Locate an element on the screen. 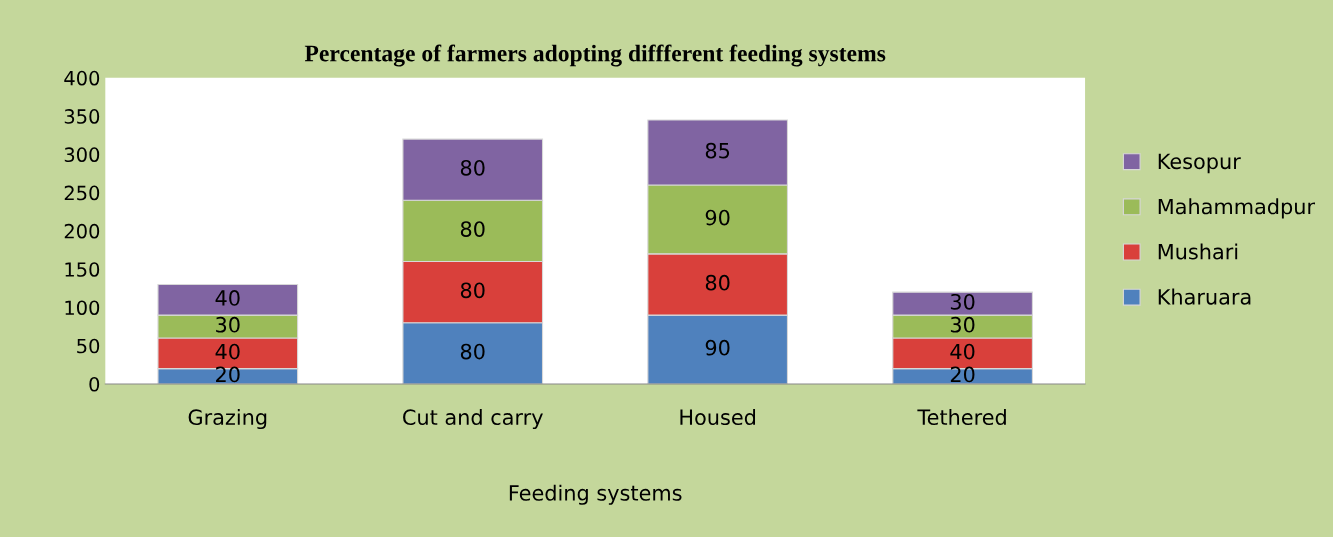 This screenshot has height=537, width=1333. y-tick-label: 350 is located at coordinates (82, 116).